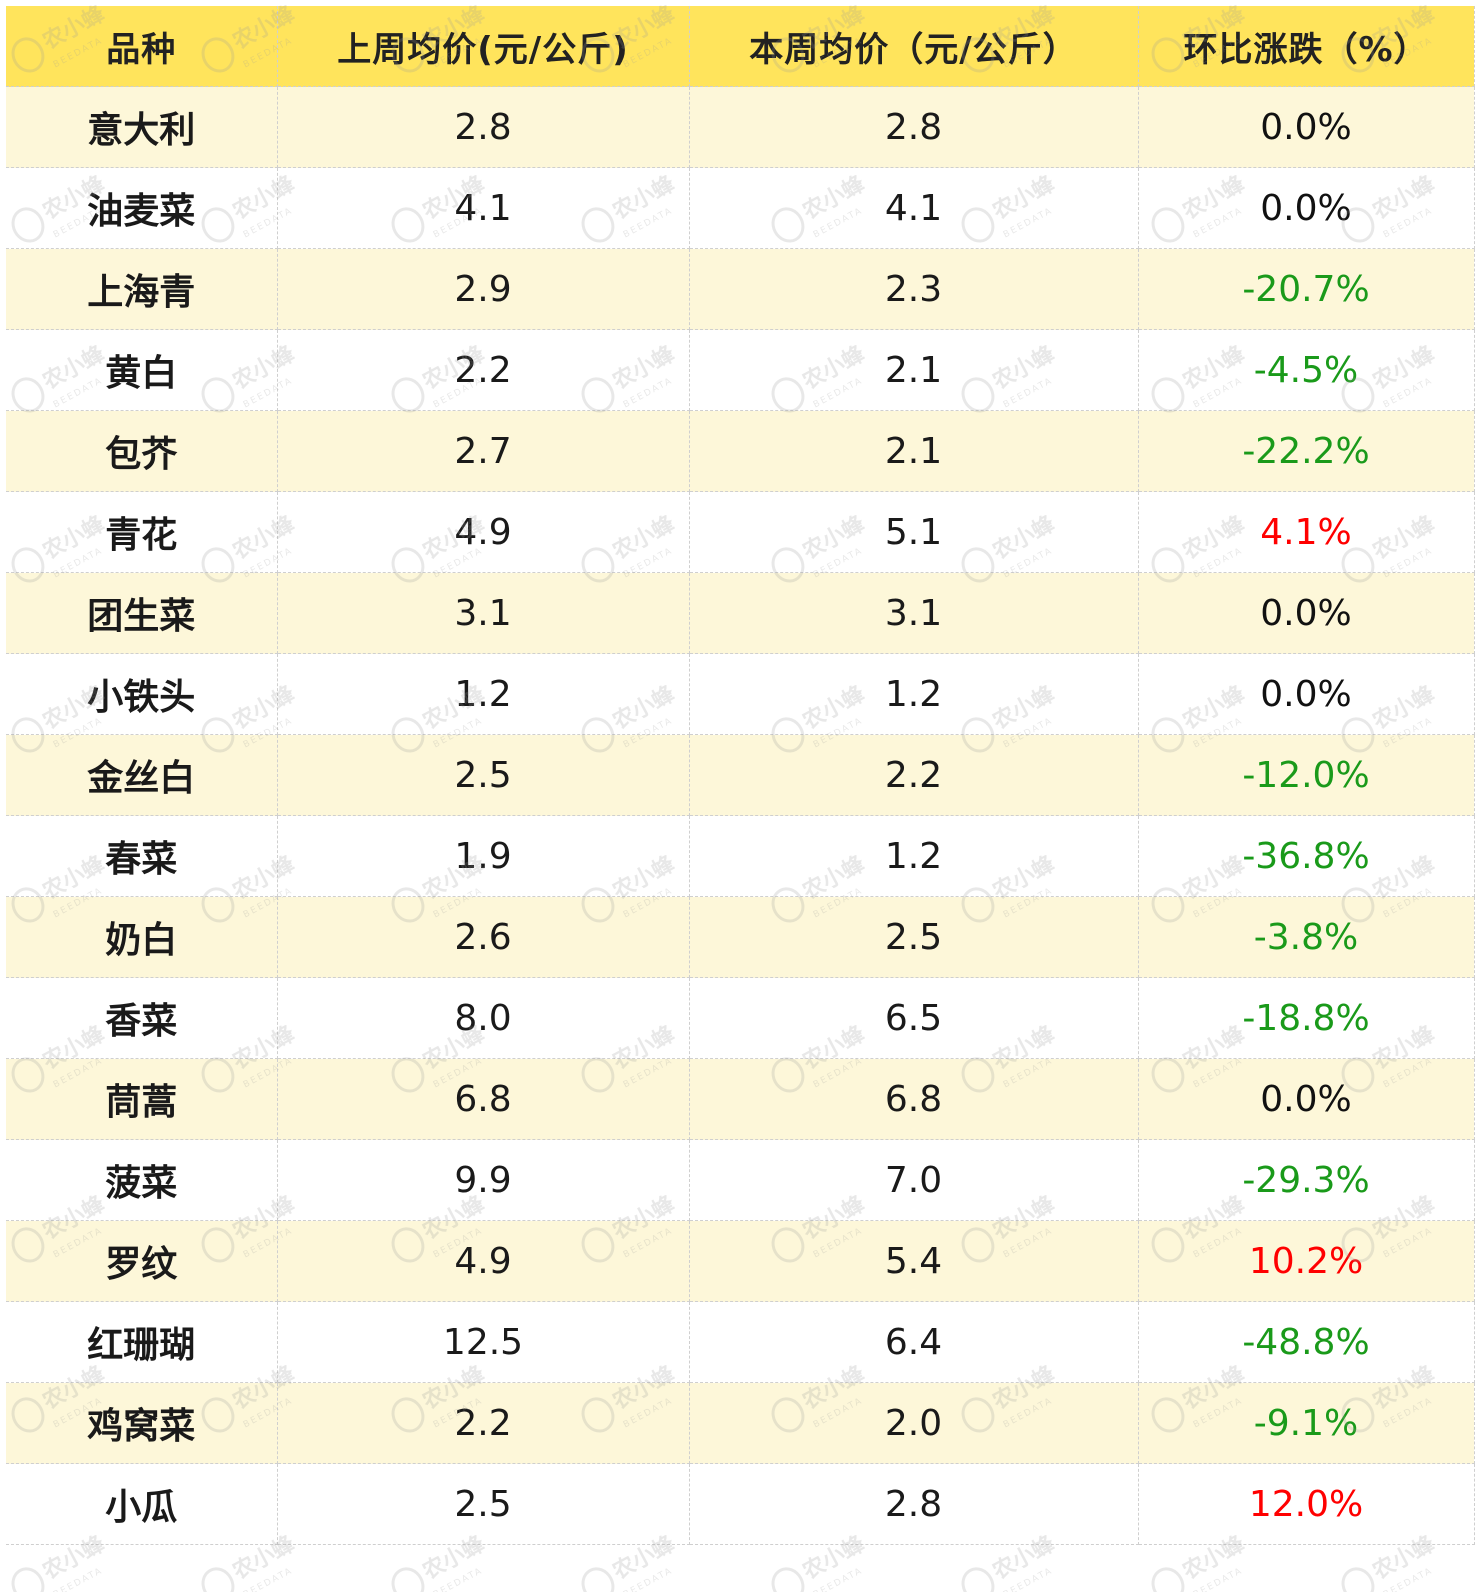 The width and height of the screenshot is (1482, 1592). What do you see at coordinates (483, 289) in the screenshot?
I see `last-week-price-cell: 2.9` at bounding box center [483, 289].